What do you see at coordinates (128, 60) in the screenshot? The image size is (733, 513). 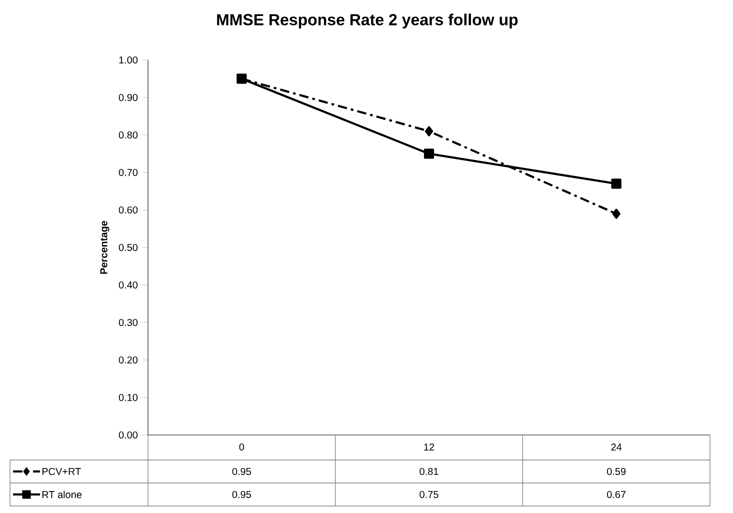 I see `y-tick-label: 1.00` at bounding box center [128, 60].